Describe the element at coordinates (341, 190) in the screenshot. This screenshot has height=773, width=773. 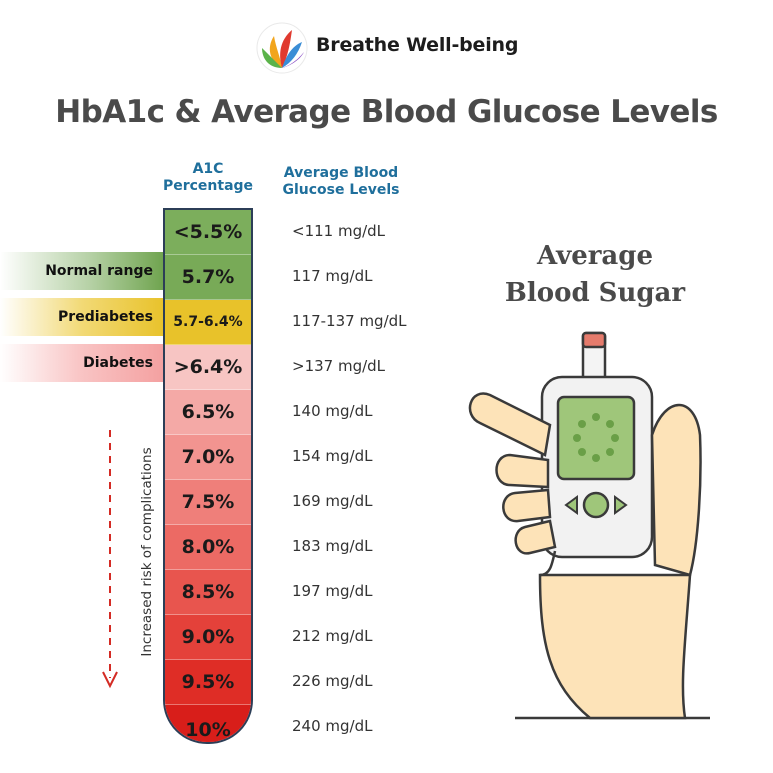
I see `avg-header-line2: Glucose Levels` at that location.